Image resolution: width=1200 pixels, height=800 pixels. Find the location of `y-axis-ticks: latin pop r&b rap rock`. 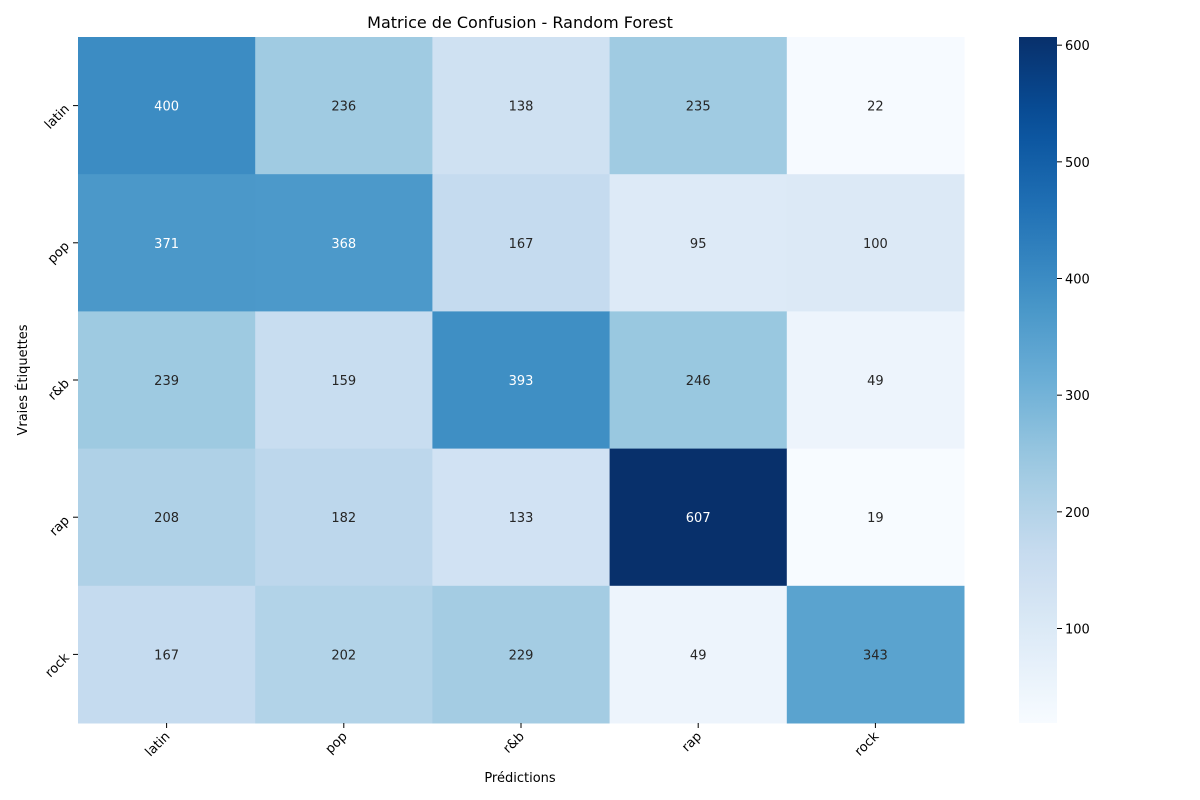

y-axis-ticks: latin pop r&b rap rock is located at coordinates (60, 391).